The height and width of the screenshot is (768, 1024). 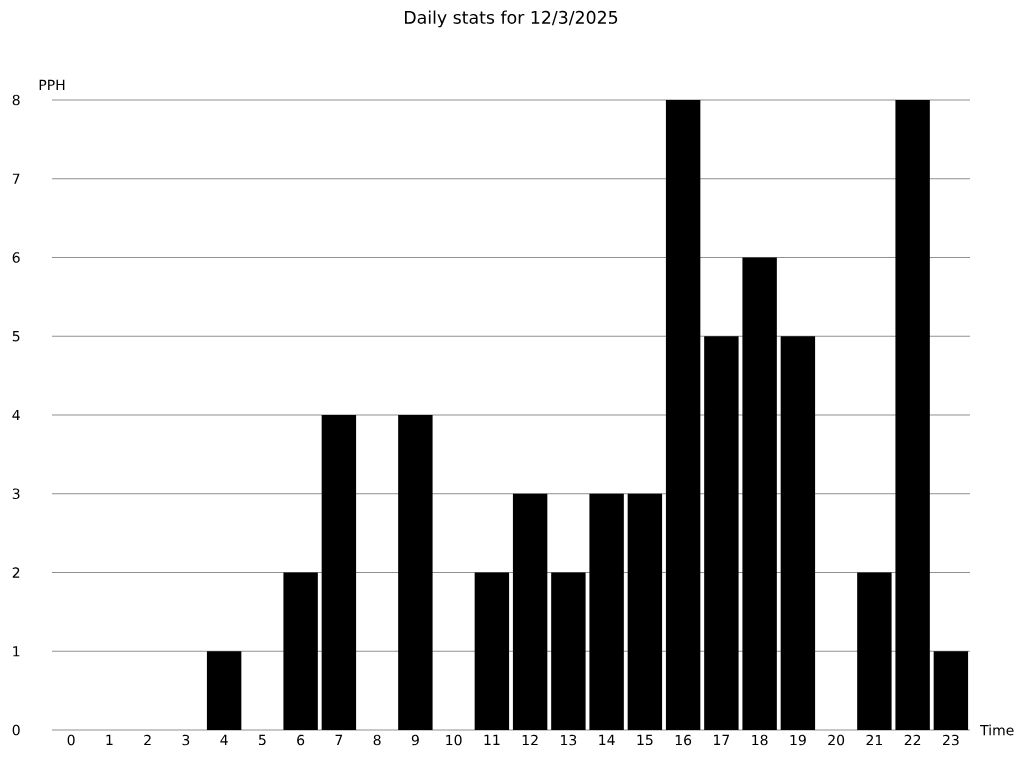 What do you see at coordinates (339, 739) in the screenshot?
I see `x-tick-label: 7` at bounding box center [339, 739].